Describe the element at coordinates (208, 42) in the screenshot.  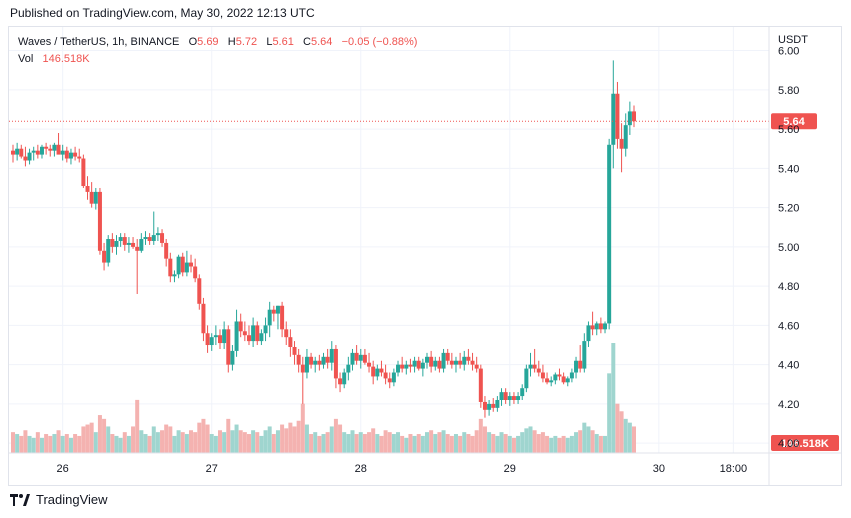
I see `legend-open-value: 5.69` at that location.